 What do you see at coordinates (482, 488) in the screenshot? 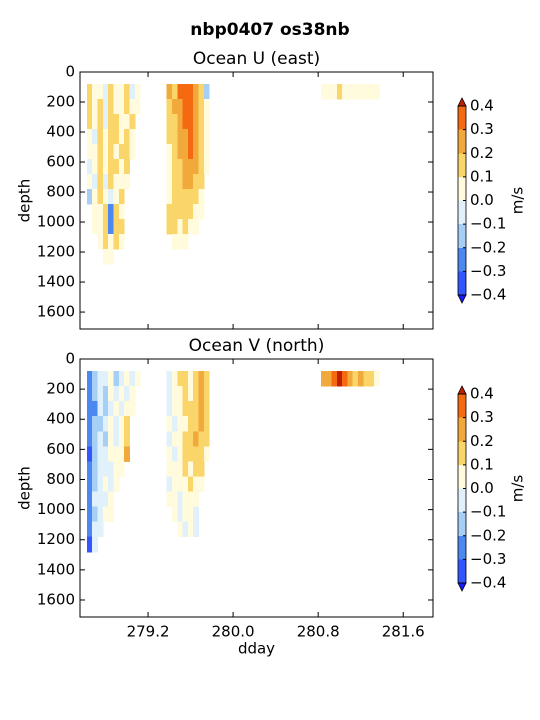
I see `colorbar-tick-label: 0.0` at bounding box center [482, 488].